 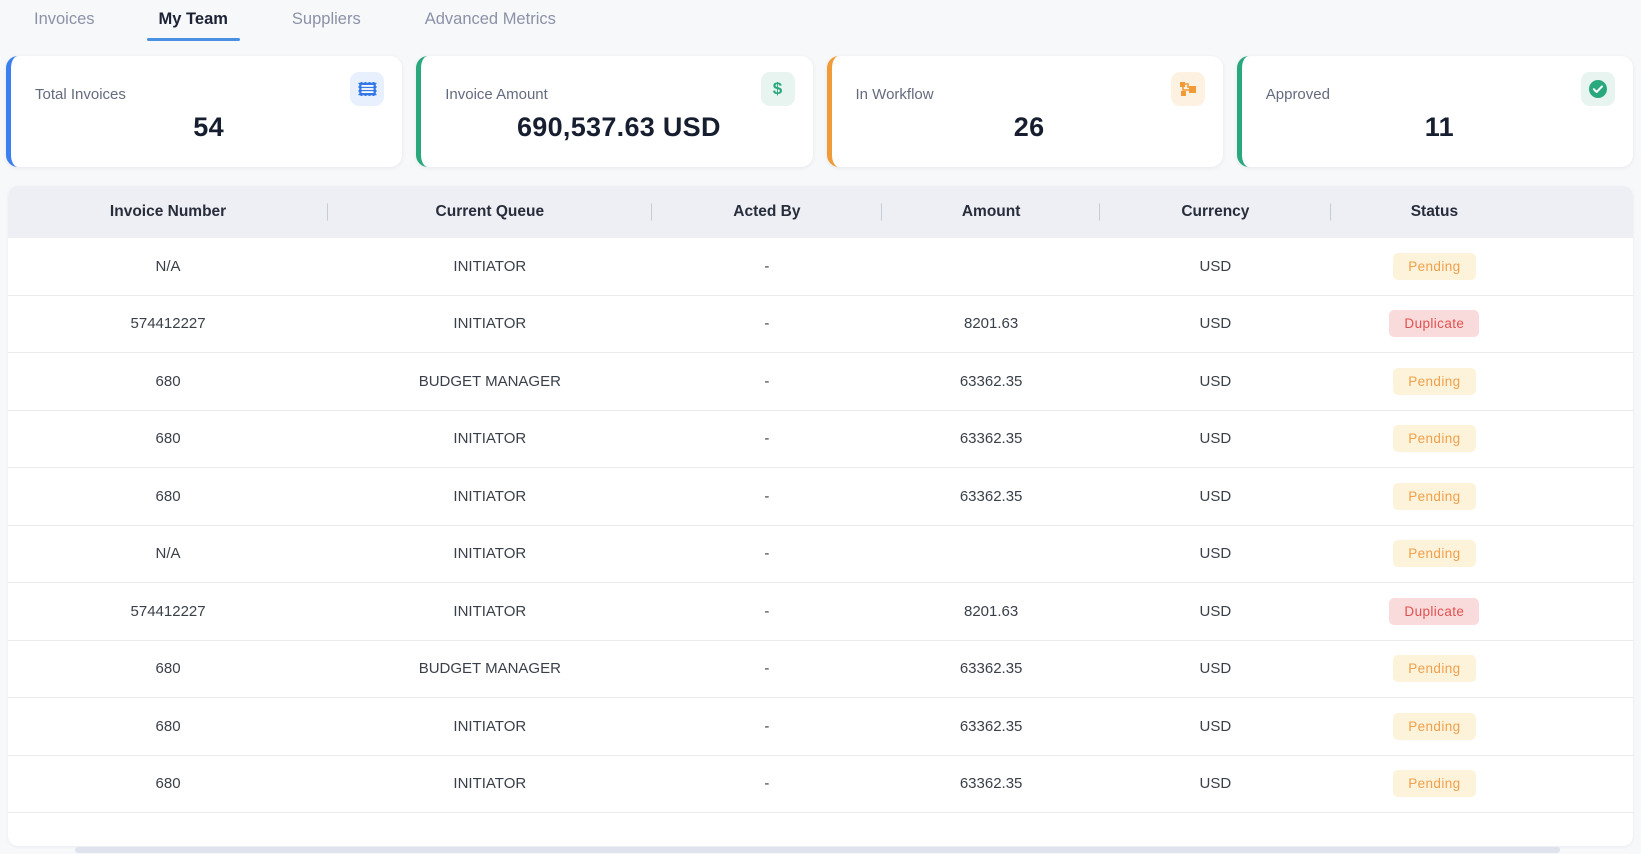 What do you see at coordinates (1434, 611) in the screenshot?
I see `status-badge: Duplicate` at bounding box center [1434, 611].